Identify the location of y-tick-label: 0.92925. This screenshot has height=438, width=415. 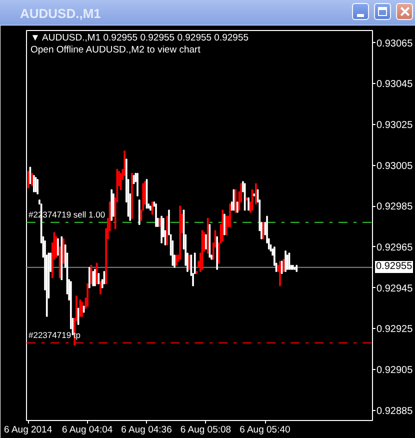
(395, 330).